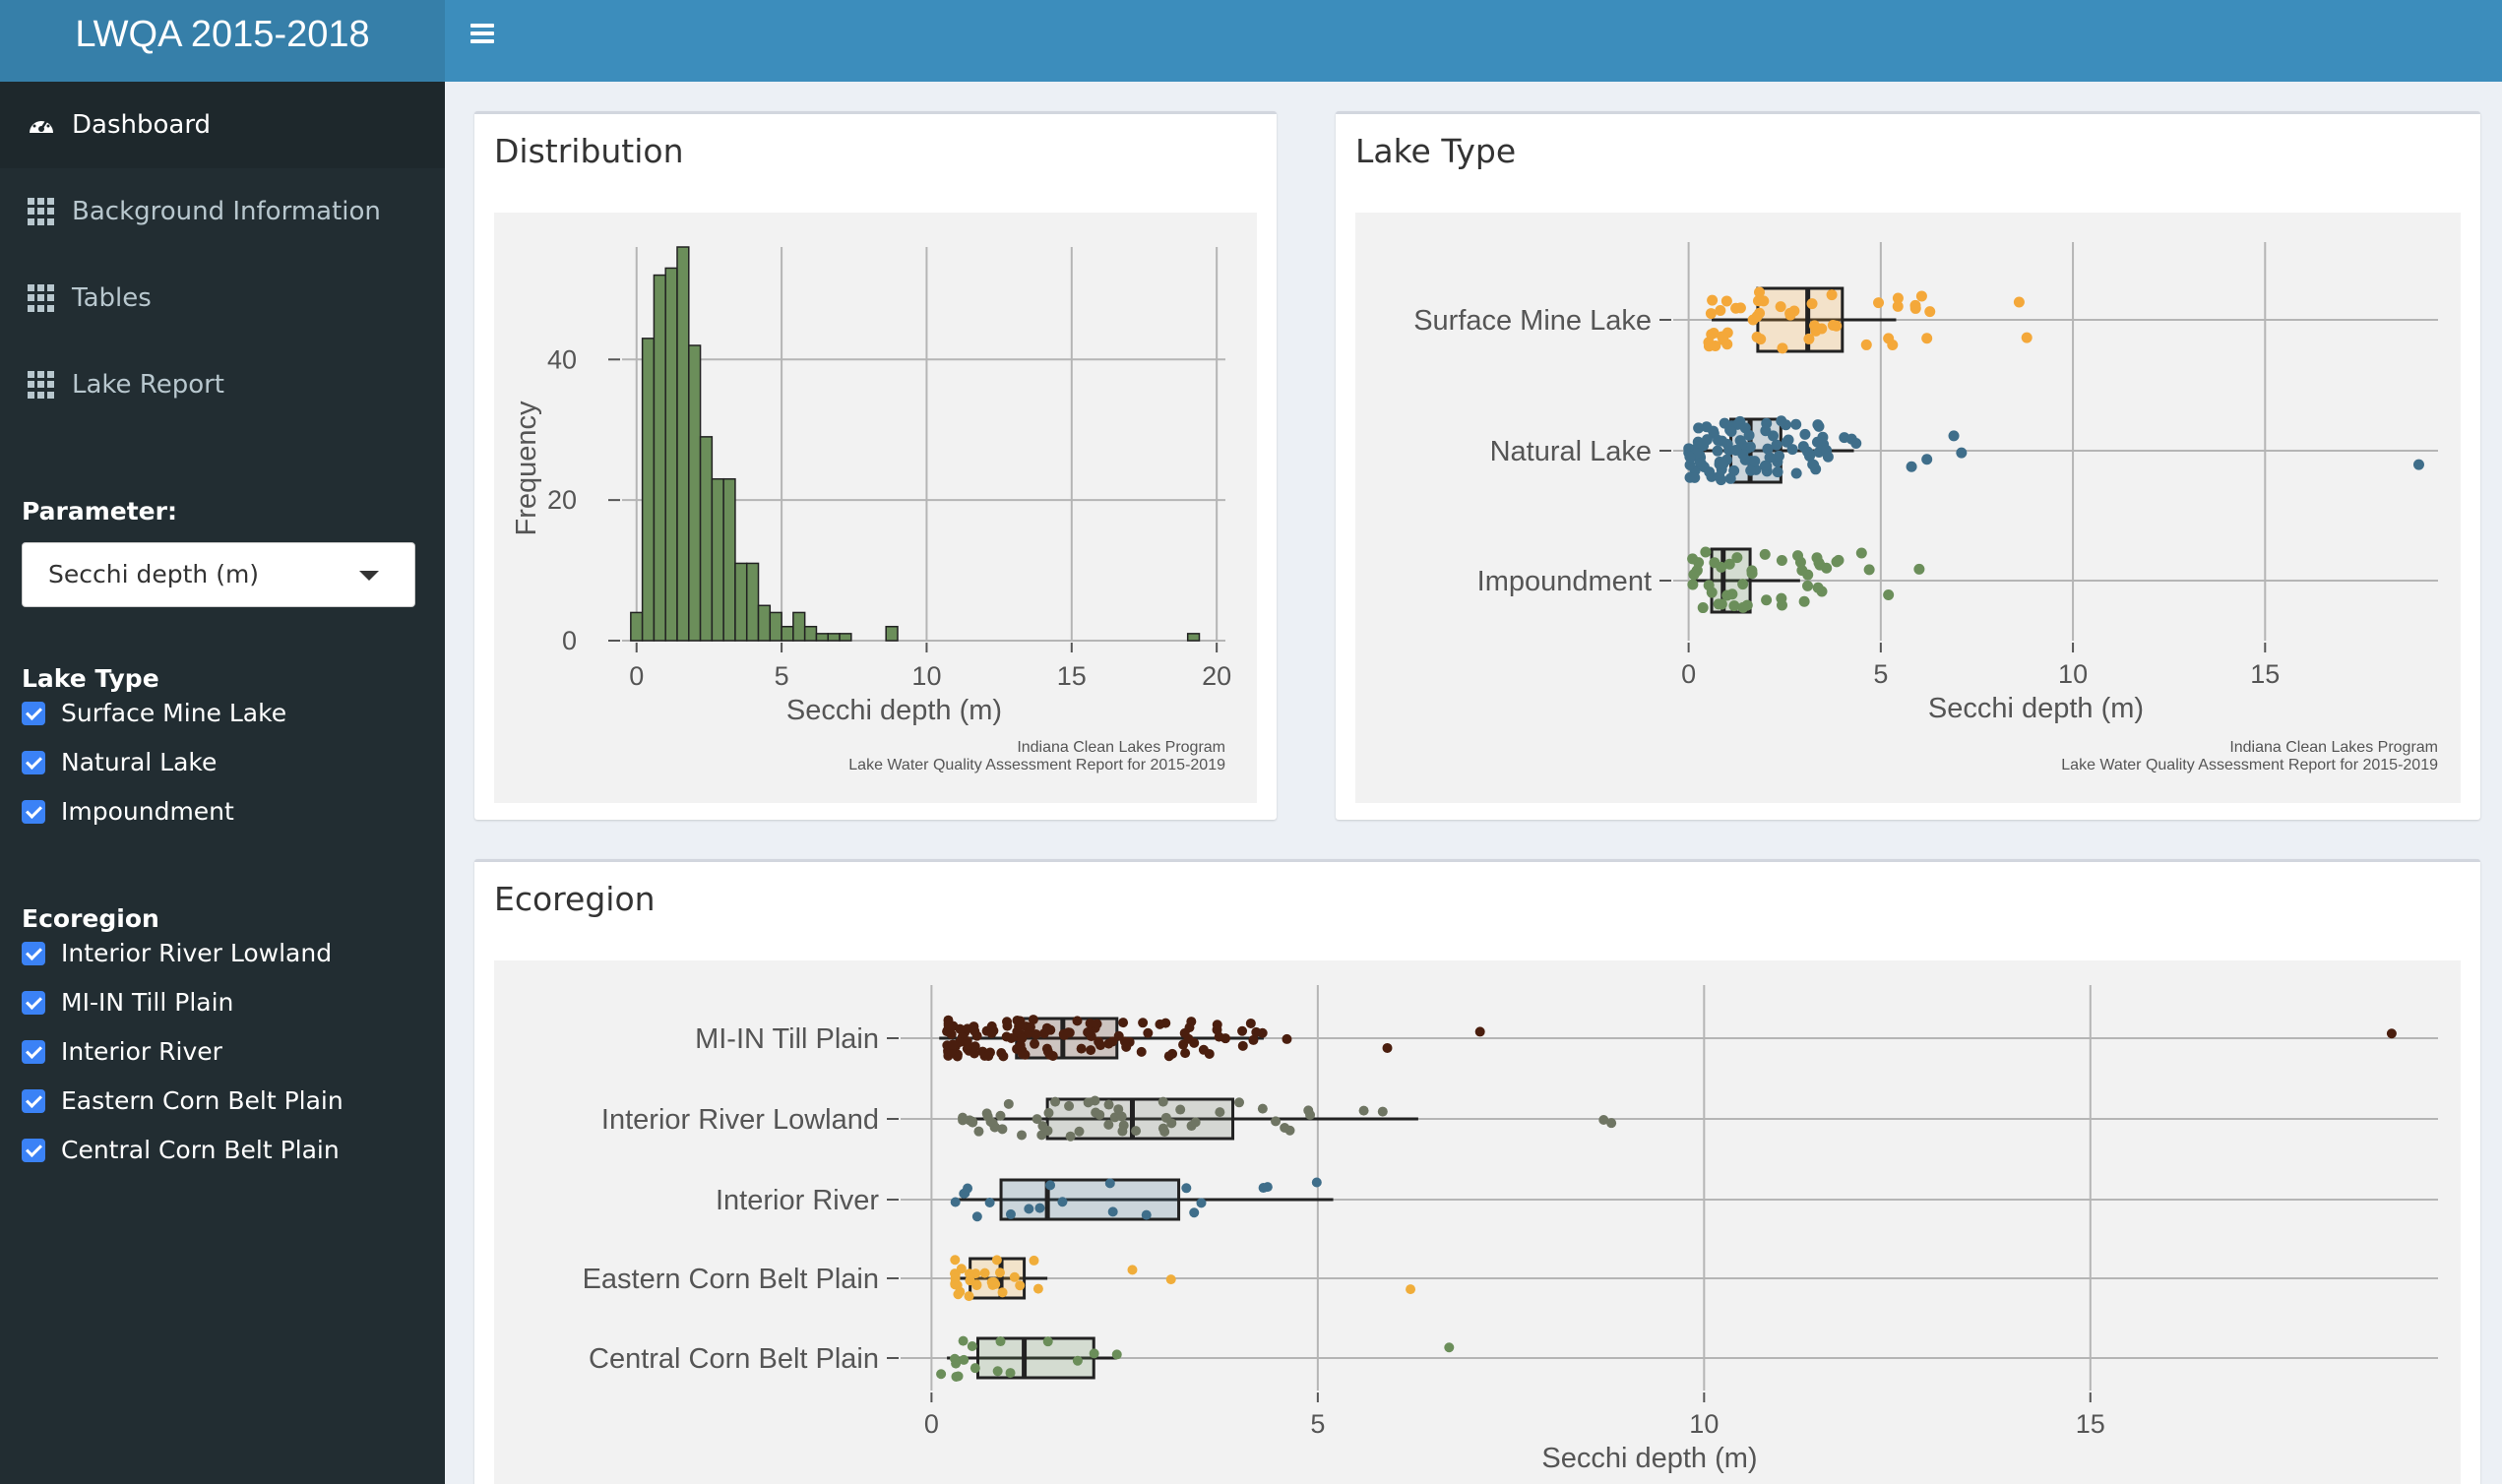 Image resolution: width=2502 pixels, height=1484 pixels. Describe the element at coordinates (875, 508) in the screenshot. I see `plot-background` at that location.